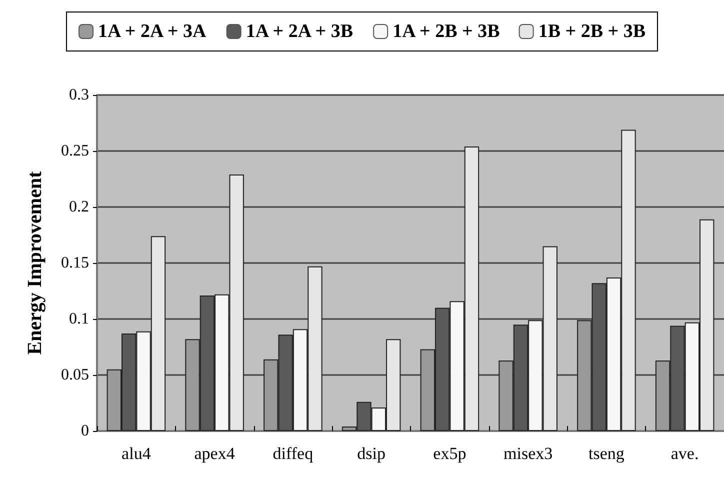 Image resolution: width=724 pixels, height=481 pixels. What do you see at coordinates (215, 453) in the screenshot?
I see `x-tick-label: apex4` at bounding box center [215, 453].